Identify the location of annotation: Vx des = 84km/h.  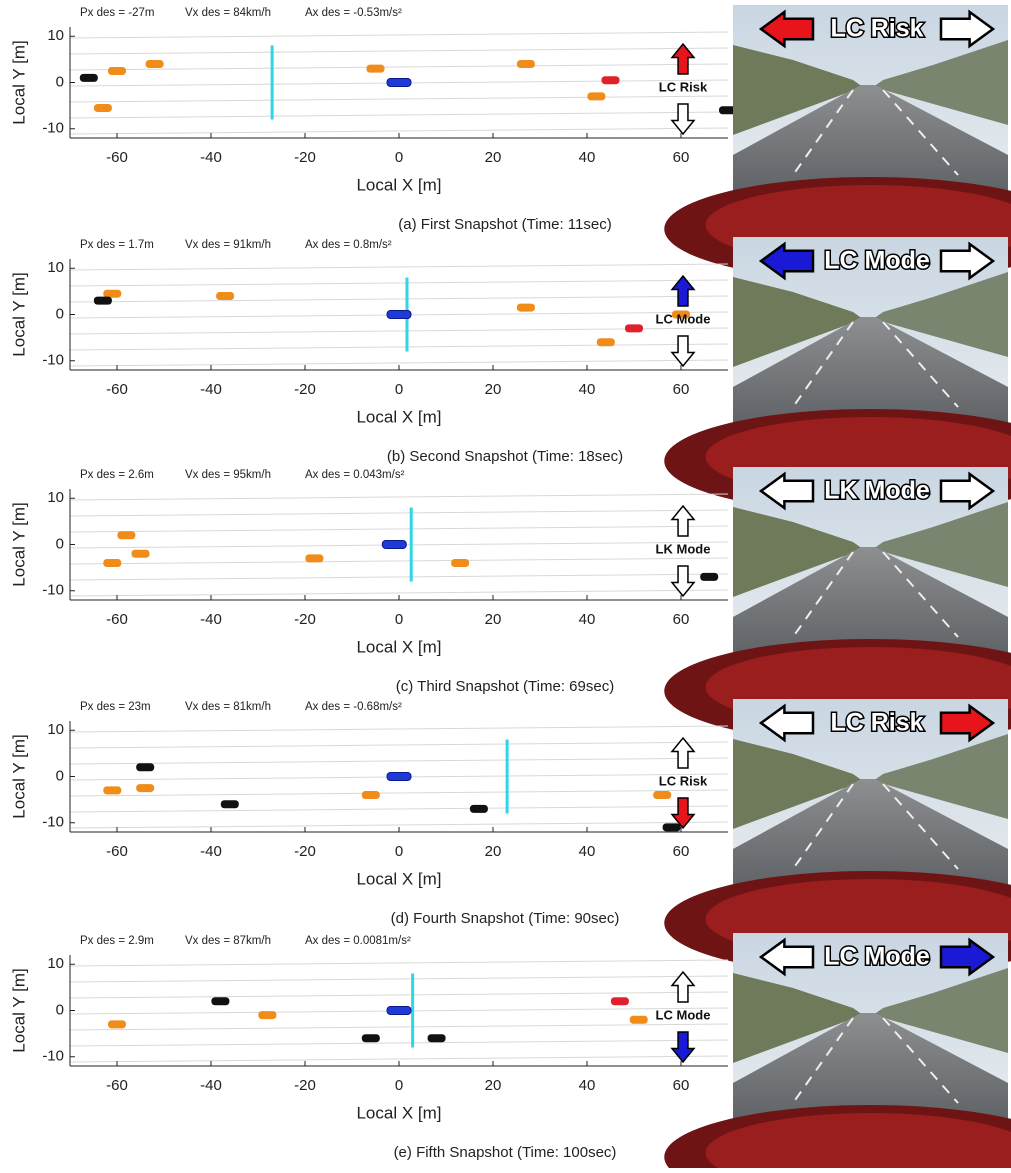
(228, 13).